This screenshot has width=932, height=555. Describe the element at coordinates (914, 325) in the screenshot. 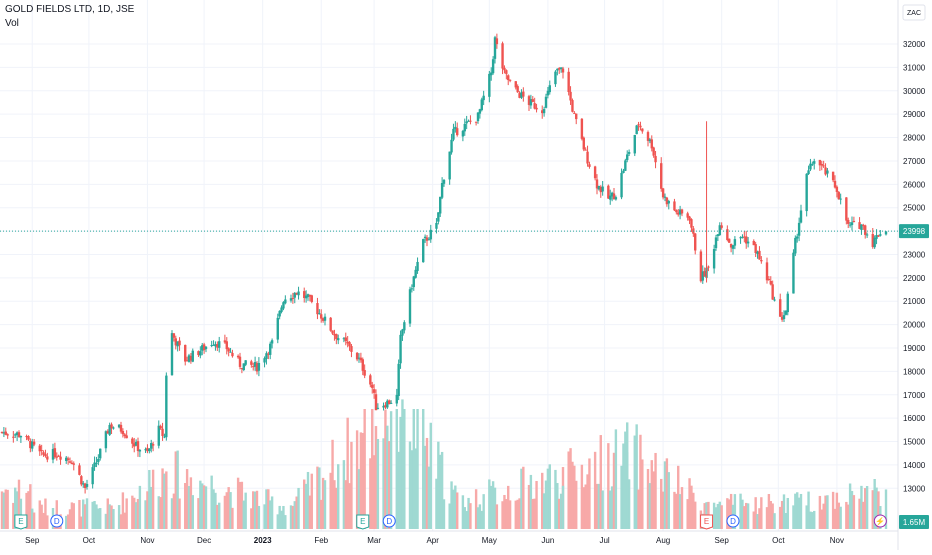

I see `price-tick-label: 20000` at that location.